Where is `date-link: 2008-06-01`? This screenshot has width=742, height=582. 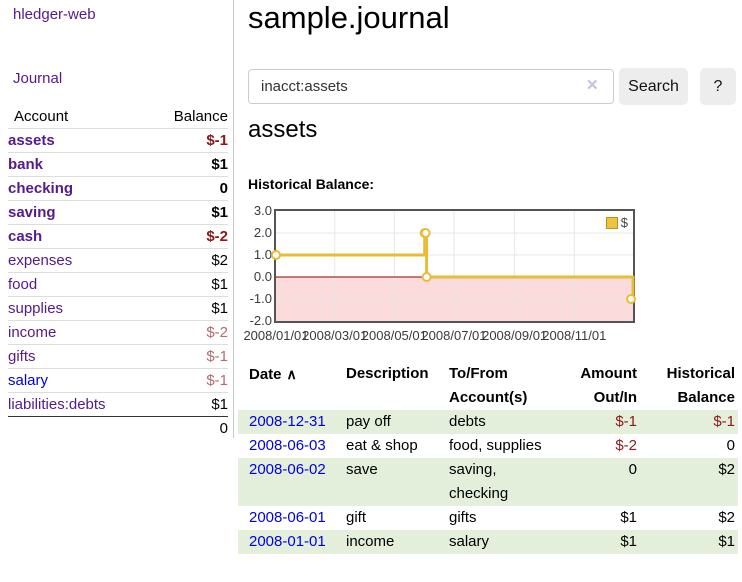
date-link: 2008-06-01 is located at coordinates (287, 517).